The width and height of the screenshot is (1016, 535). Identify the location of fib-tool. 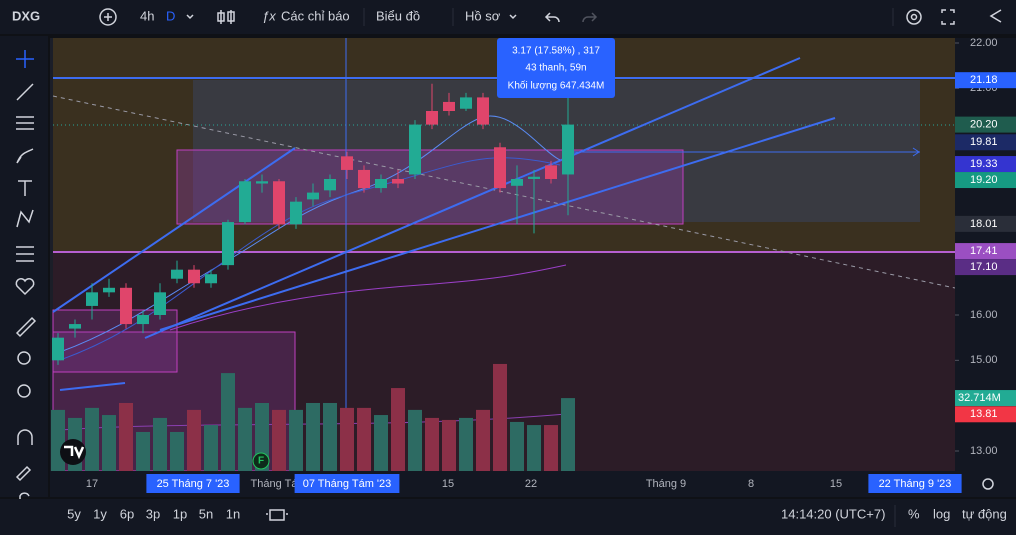
(25, 123).